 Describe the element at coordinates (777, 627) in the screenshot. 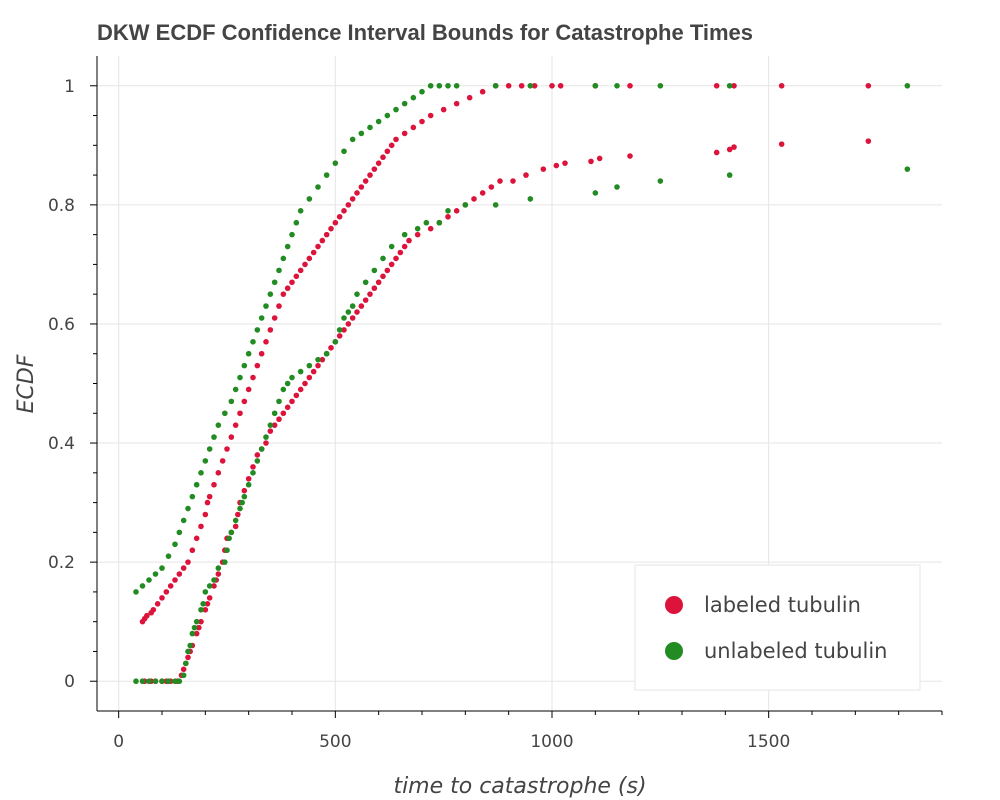

I see `legend-box` at that location.